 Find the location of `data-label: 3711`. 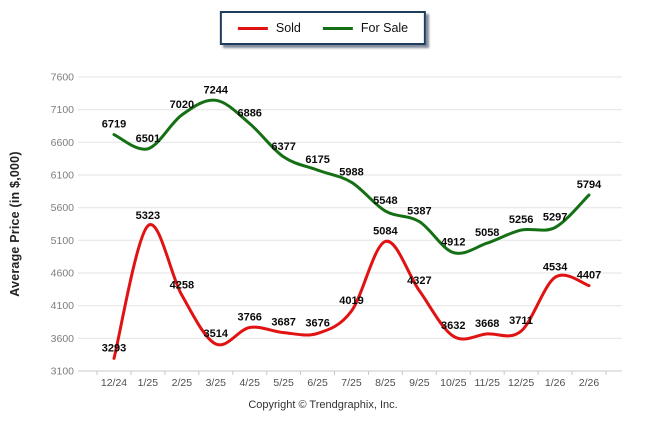

data-label: 3711 is located at coordinates (521, 321).